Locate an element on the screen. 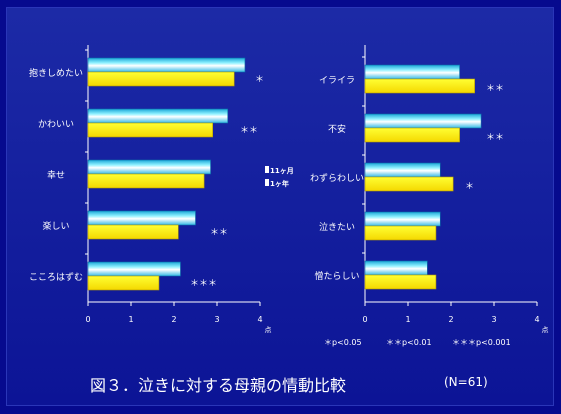 The height and width of the screenshot is (414, 561). category-label: 憎たらしい is located at coordinates (336, 276).